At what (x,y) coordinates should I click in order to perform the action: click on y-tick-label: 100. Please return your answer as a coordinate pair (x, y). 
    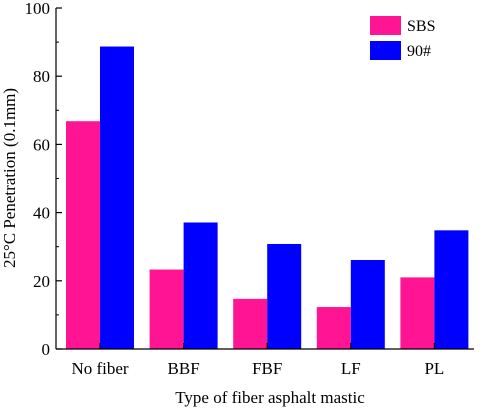
    Looking at the image, I should click on (38, 9).